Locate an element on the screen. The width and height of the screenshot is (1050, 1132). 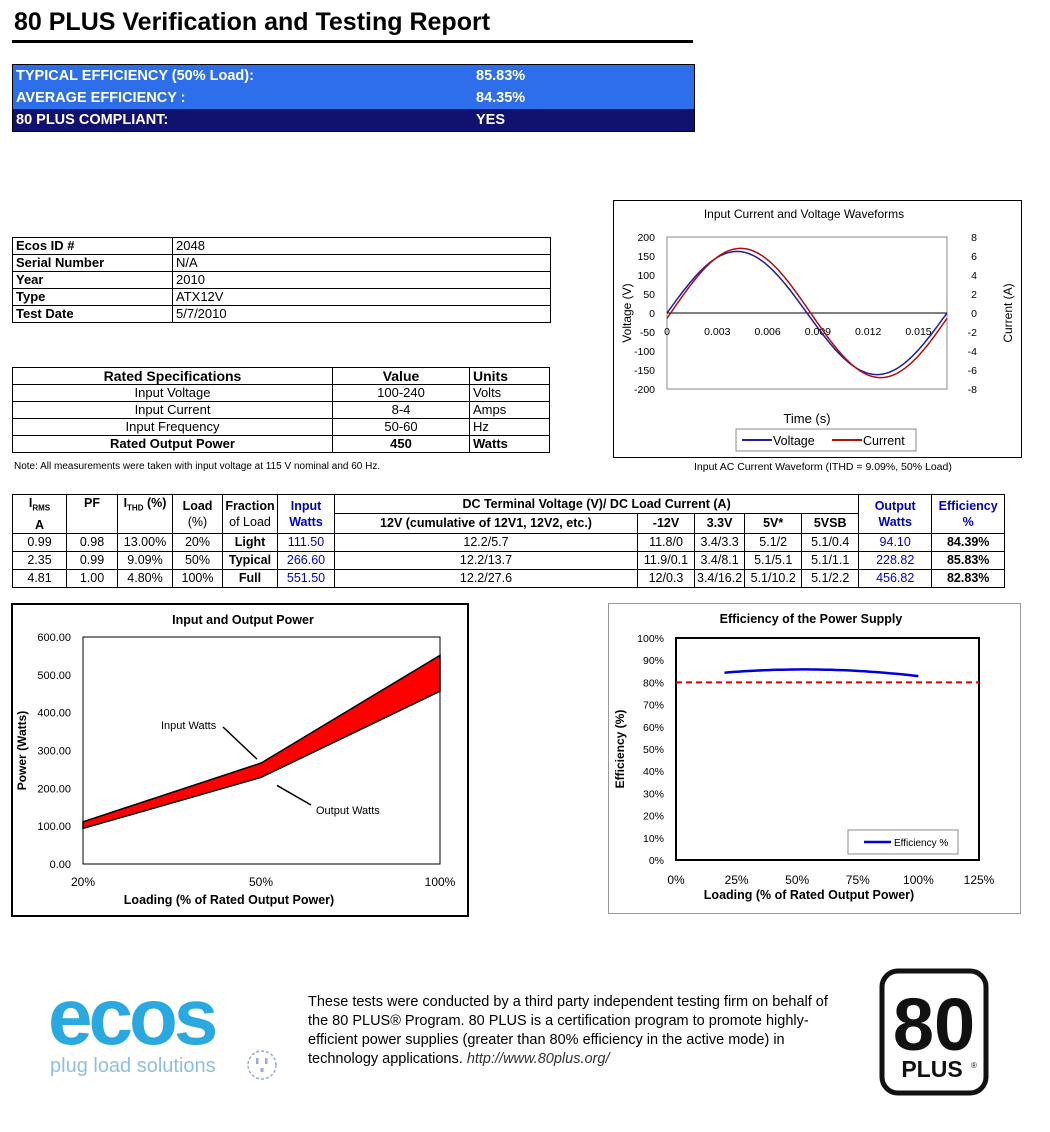
cell-12v: 12.2/5.7 is located at coordinates (486, 542).